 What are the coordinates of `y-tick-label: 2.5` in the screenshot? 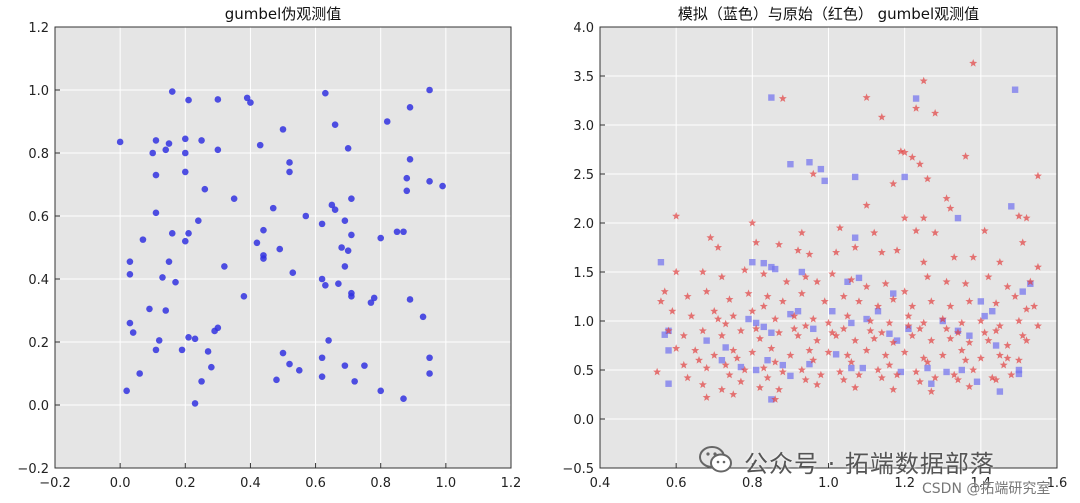 It's located at (583, 175).